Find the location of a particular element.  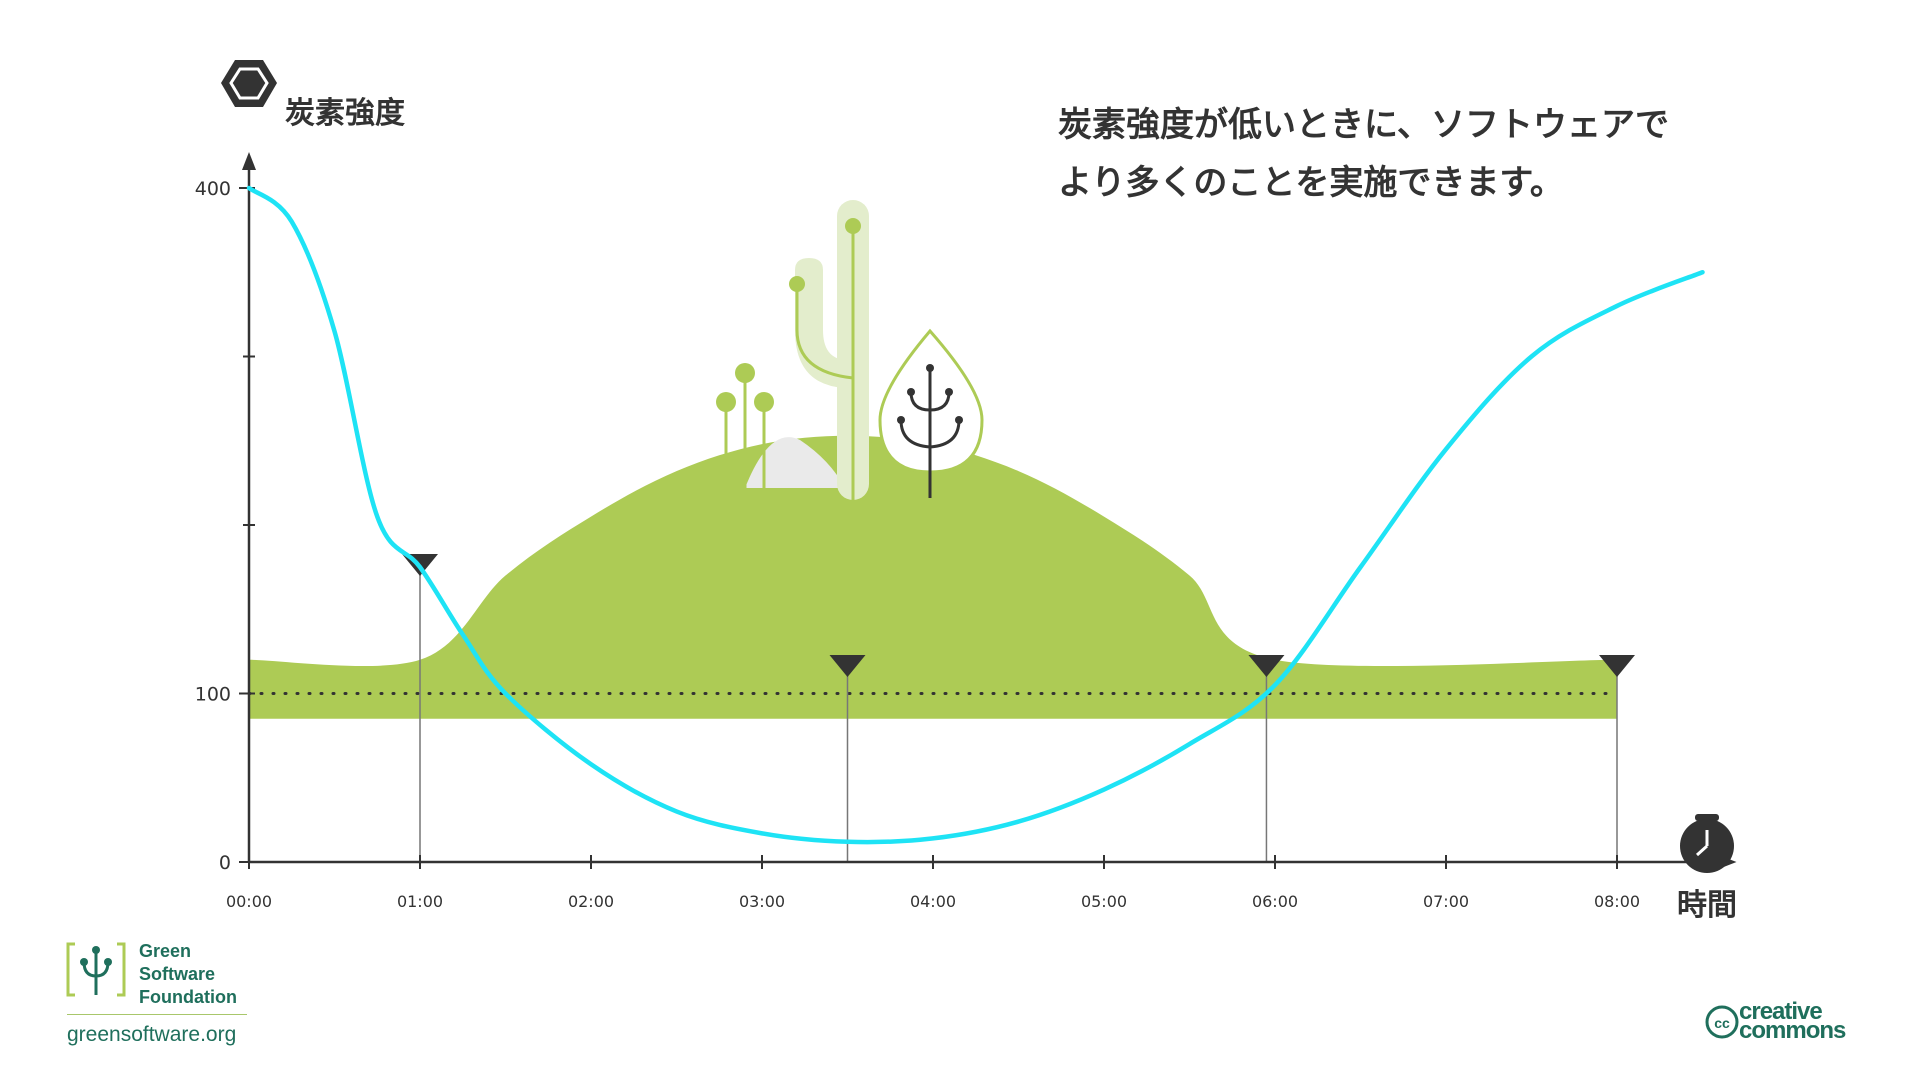

gsf-divider is located at coordinates (157, 1014).